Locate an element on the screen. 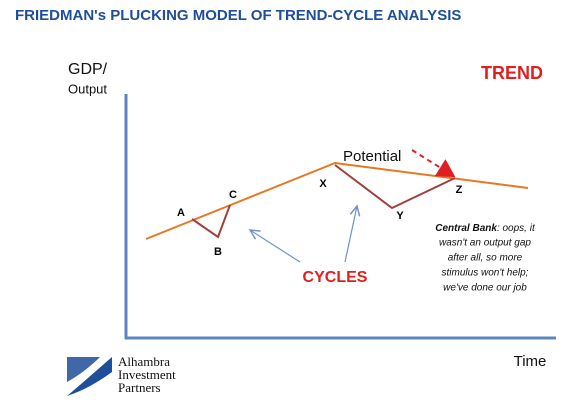 This screenshot has width=577, height=408. trend-line is located at coordinates (337, 200).